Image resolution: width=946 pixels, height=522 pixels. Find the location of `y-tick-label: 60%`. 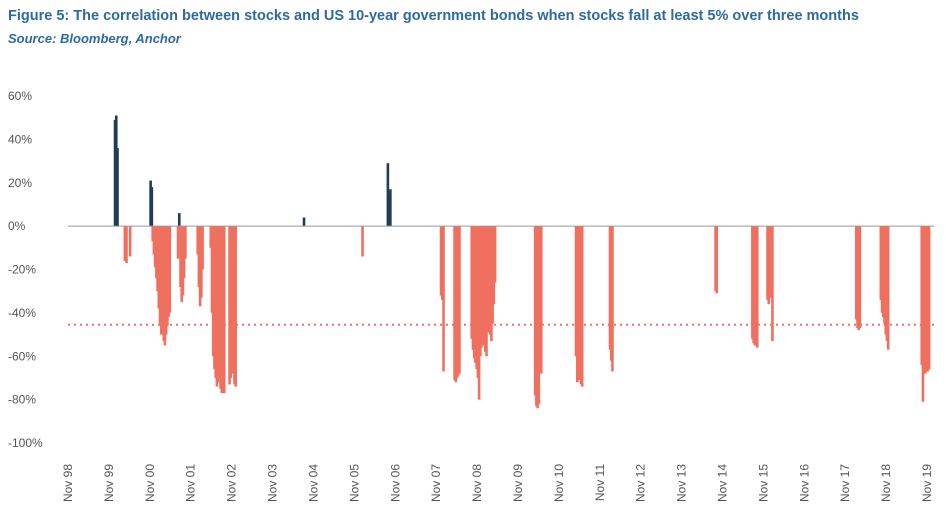

y-tick-label: 60% is located at coordinates (20, 96).